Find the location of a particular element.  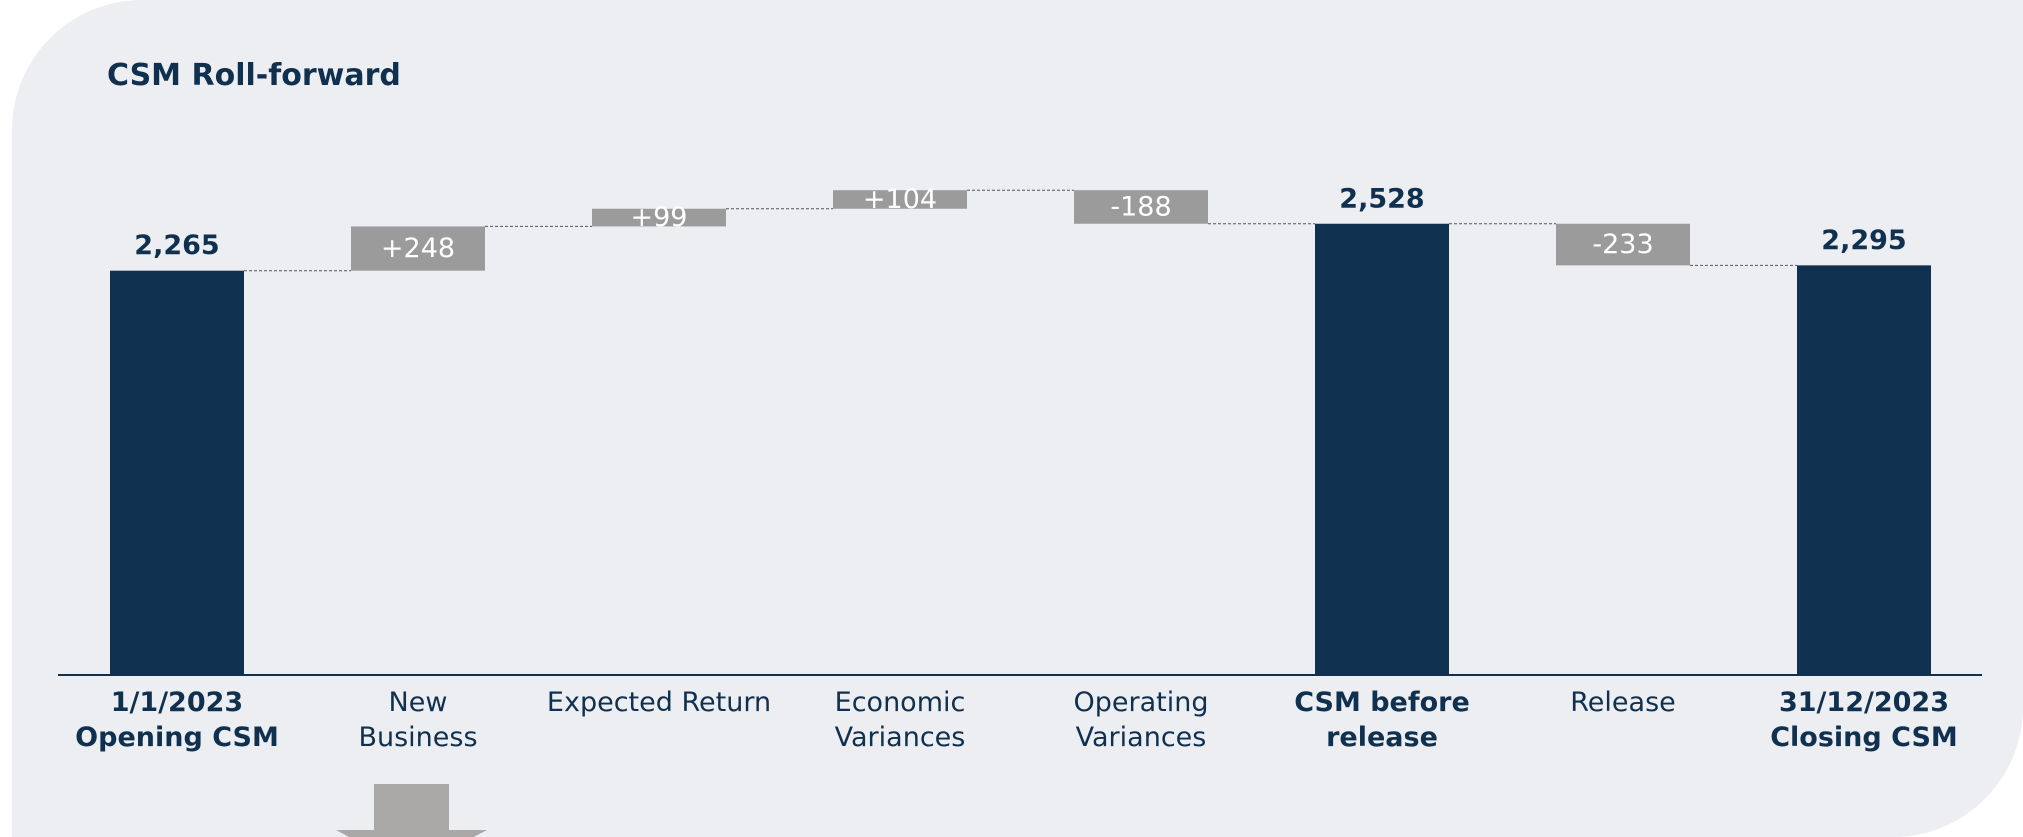

value-label: +104 is located at coordinates (900, 199).